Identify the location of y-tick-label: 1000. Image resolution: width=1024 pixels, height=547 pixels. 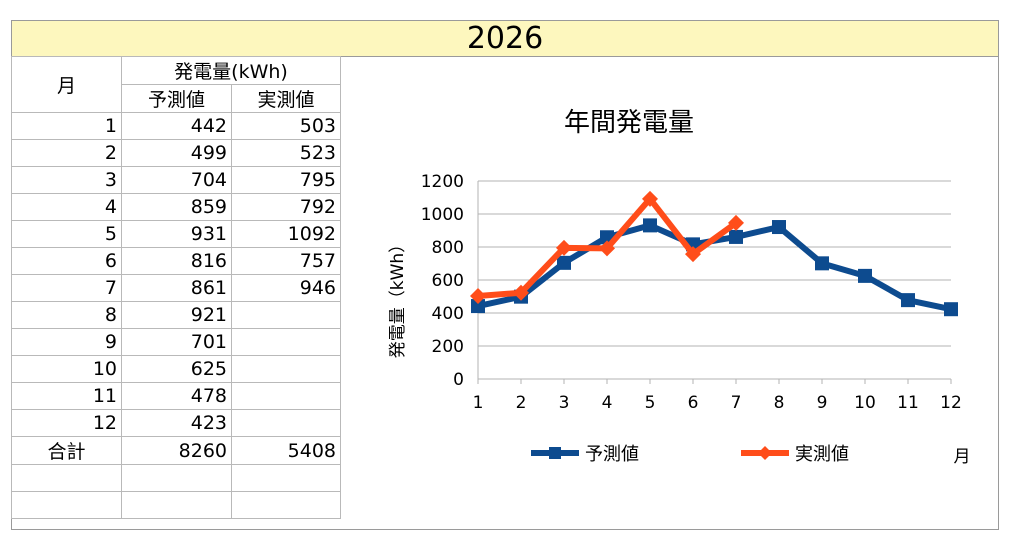
(442, 215).